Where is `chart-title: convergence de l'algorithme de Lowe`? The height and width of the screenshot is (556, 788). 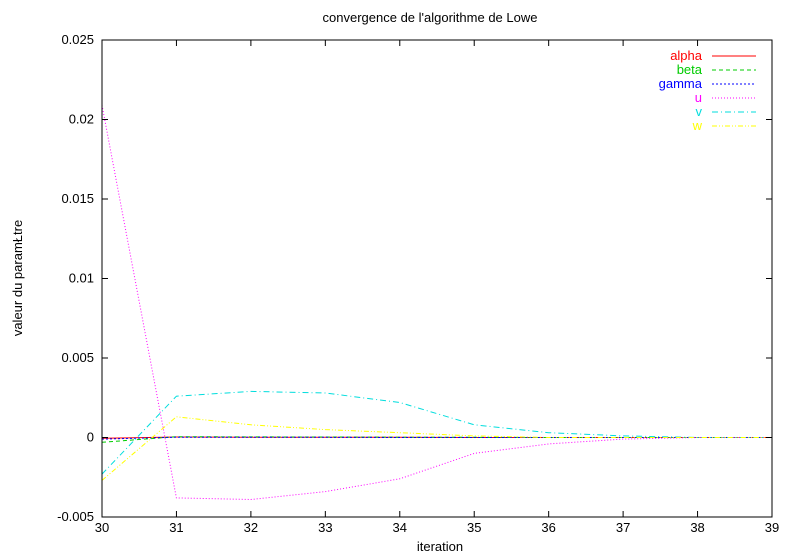 chart-title: convergence de l'algorithme de Lowe is located at coordinates (430, 17).